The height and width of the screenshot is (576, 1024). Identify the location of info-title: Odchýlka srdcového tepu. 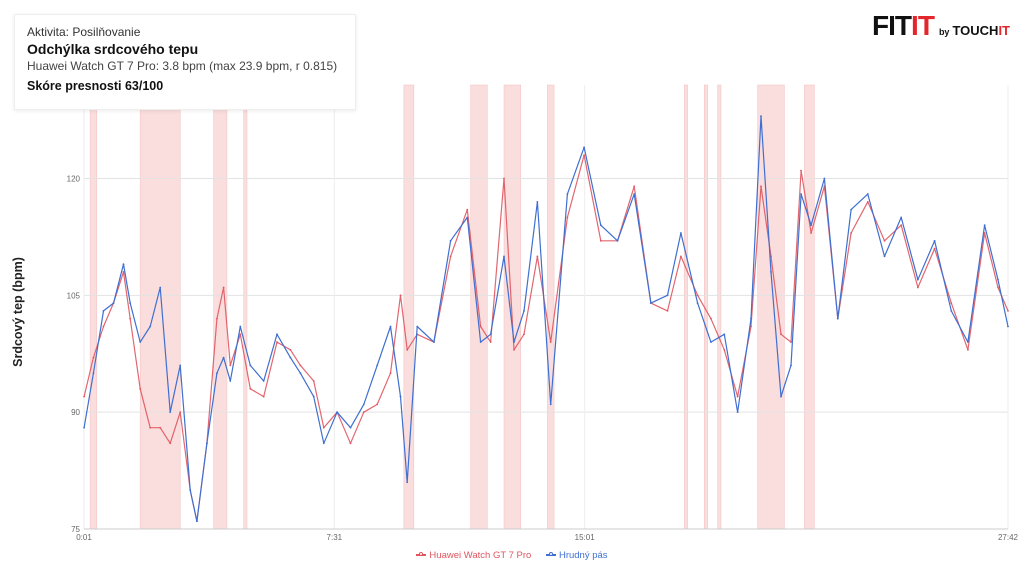
(113, 49).